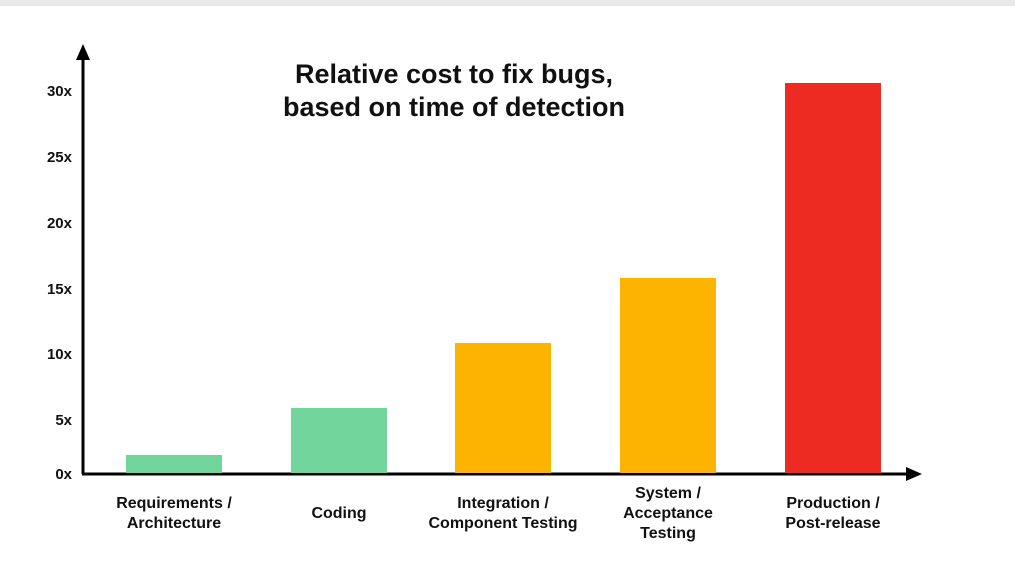  I want to click on x-label-integration: Integration / Component Testing, so click(503, 513).